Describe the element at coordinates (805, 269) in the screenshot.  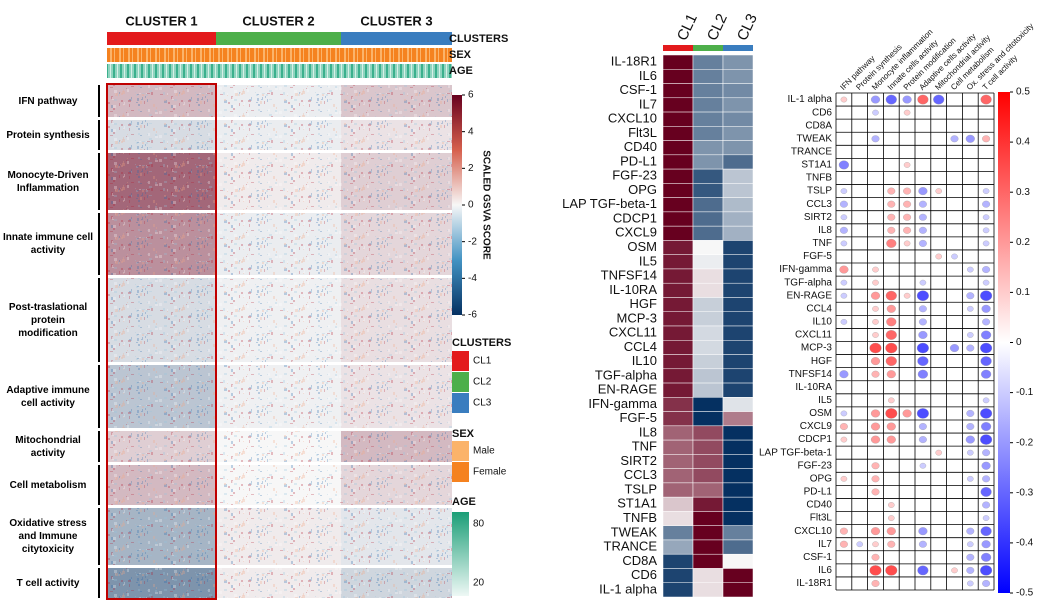
I see `row-label: IFN-gamma` at that location.